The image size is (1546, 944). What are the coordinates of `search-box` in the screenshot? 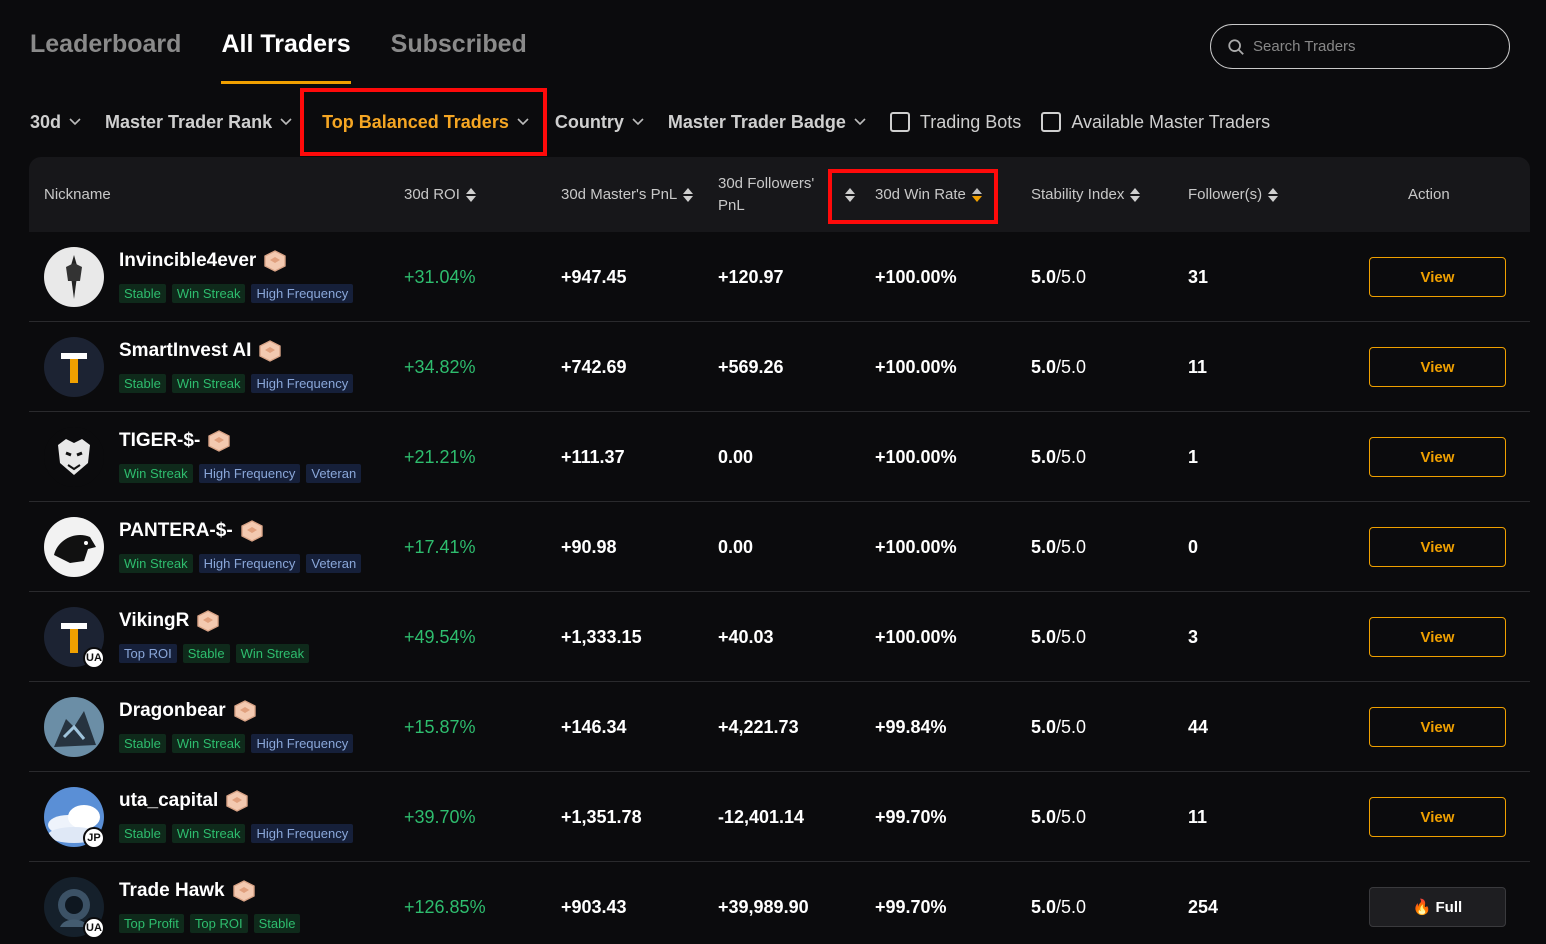 It's located at (1360, 46).